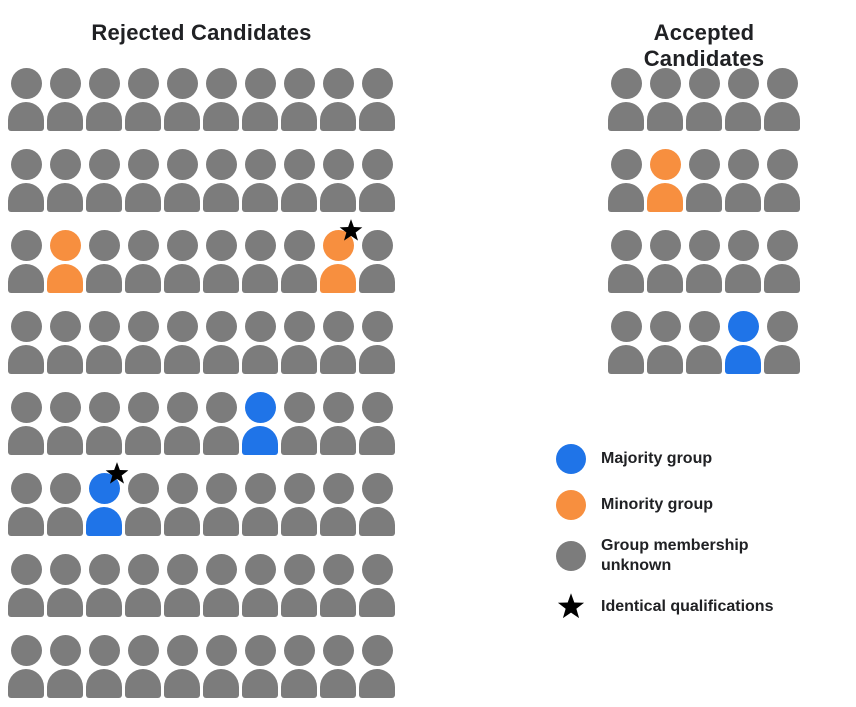 The image size is (856, 707). Describe the element at coordinates (571, 556) in the screenshot. I see `unknown-group-swatch` at that location.